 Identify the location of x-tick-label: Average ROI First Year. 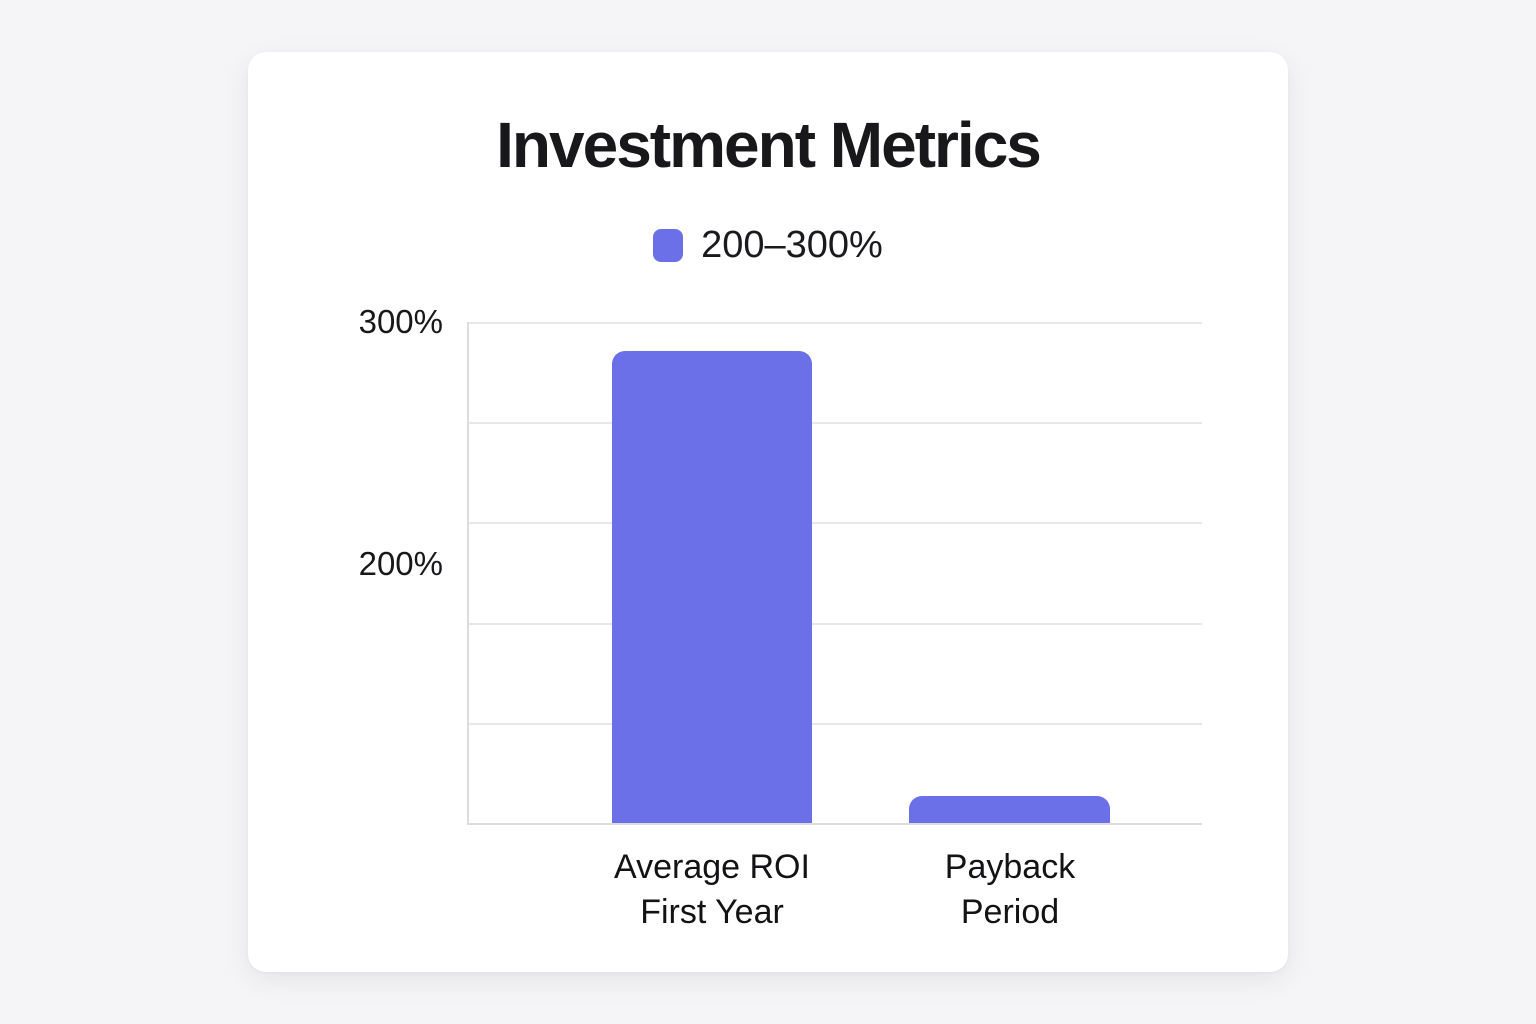
(712, 890).